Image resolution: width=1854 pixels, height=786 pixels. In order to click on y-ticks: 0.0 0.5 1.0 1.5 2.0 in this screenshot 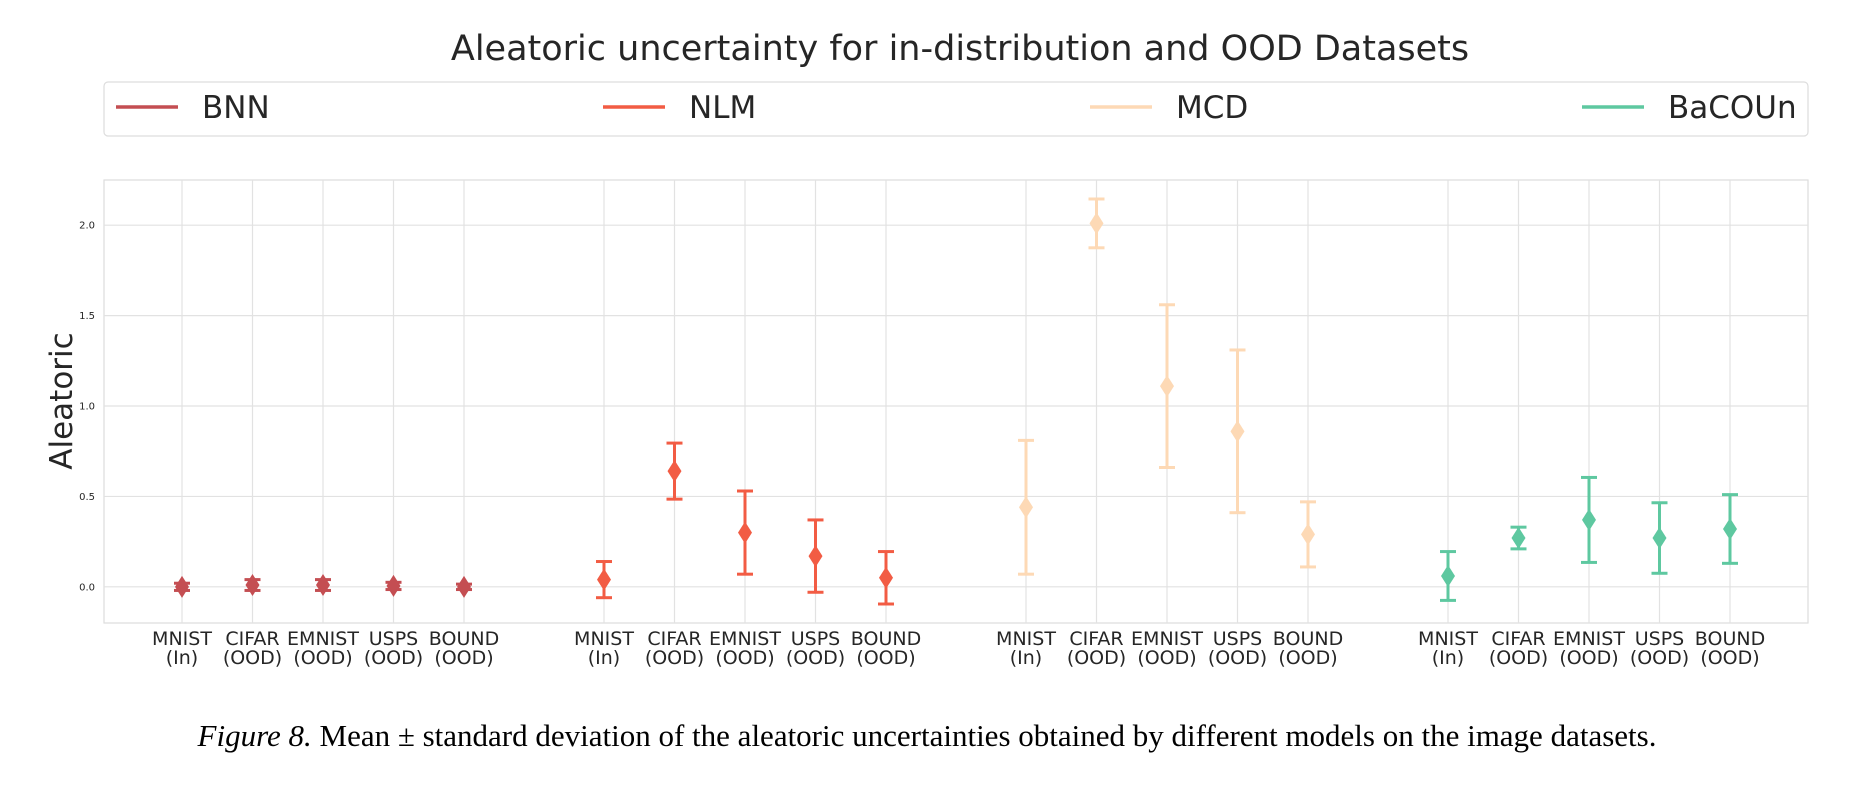, I will do `click(87, 407)`.